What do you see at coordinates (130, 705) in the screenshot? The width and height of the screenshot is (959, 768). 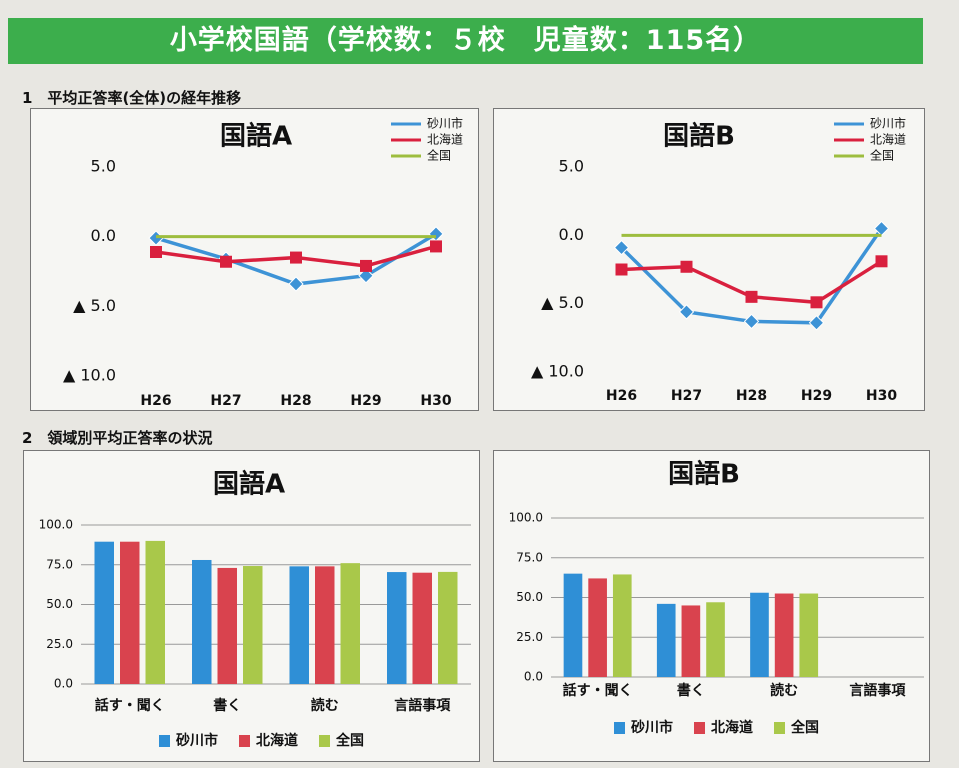 I see `x-tick-label: 話す・聞く` at bounding box center [130, 705].